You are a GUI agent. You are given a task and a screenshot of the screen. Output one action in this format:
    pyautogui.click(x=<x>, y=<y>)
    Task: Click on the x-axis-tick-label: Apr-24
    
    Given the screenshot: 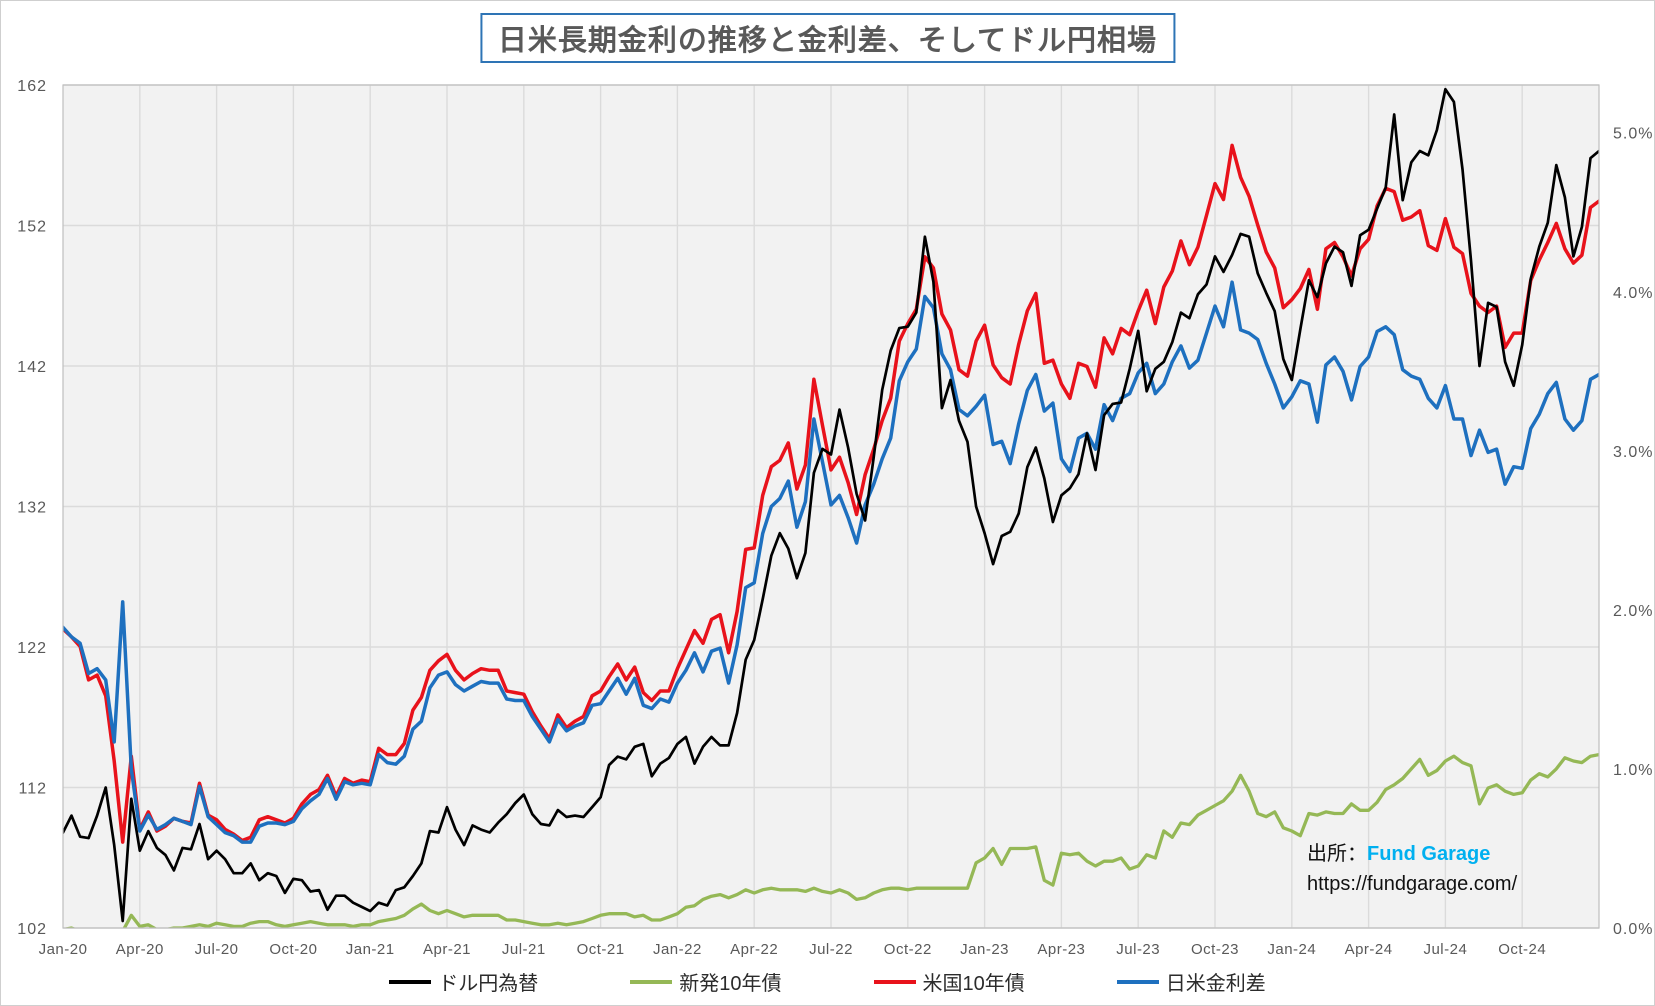 What is the action you would take?
    pyautogui.click(x=1369, y=949)
    